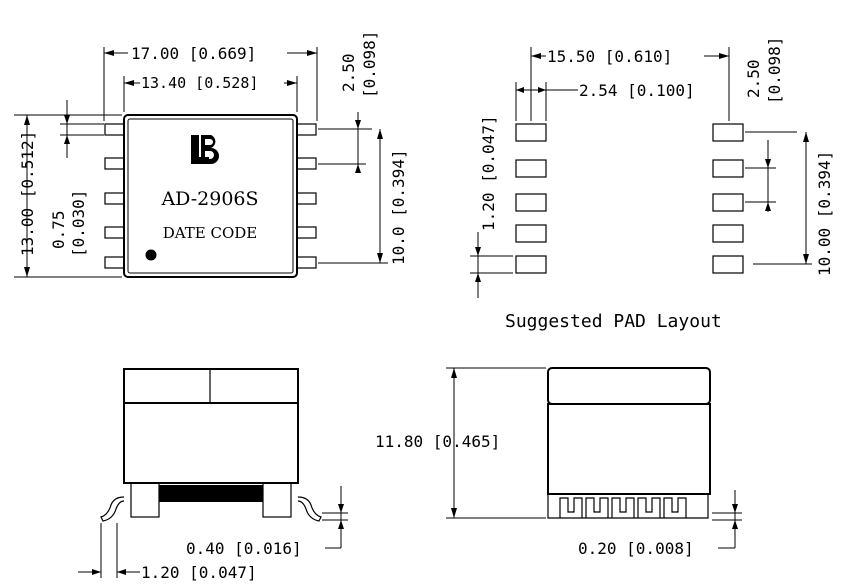 This screenshot has height=585, width=842. I want to click on side-lead-right, so click(309, 509).